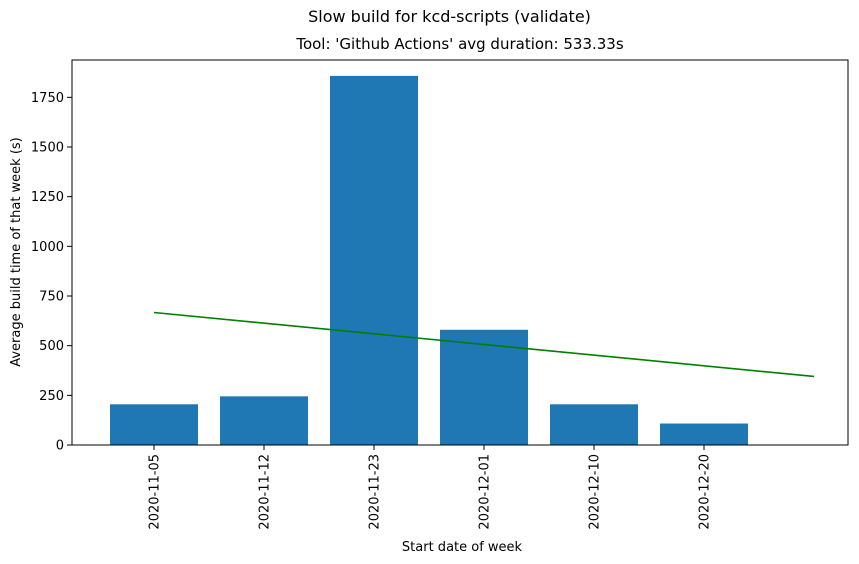 The width and height of the screenshot is (859, 564). What do you see at coordinates (265, 492) in the screenshot?
I see `x-tick-label-2020-11-12: 2020-11-12` at bounding box center [265, 492].